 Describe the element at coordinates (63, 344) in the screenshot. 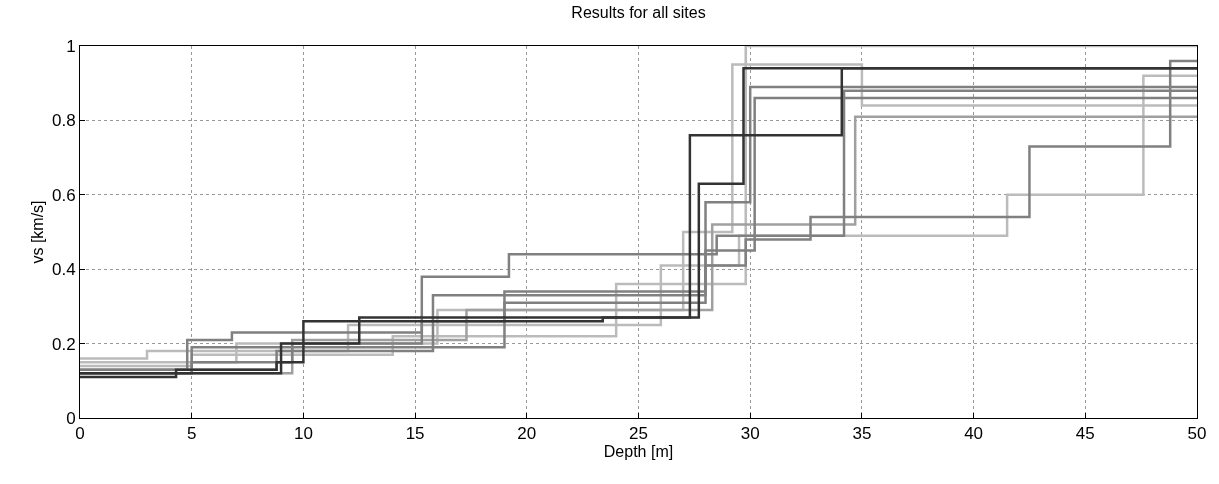

I see `y-tick-label: 0.2` at that location.